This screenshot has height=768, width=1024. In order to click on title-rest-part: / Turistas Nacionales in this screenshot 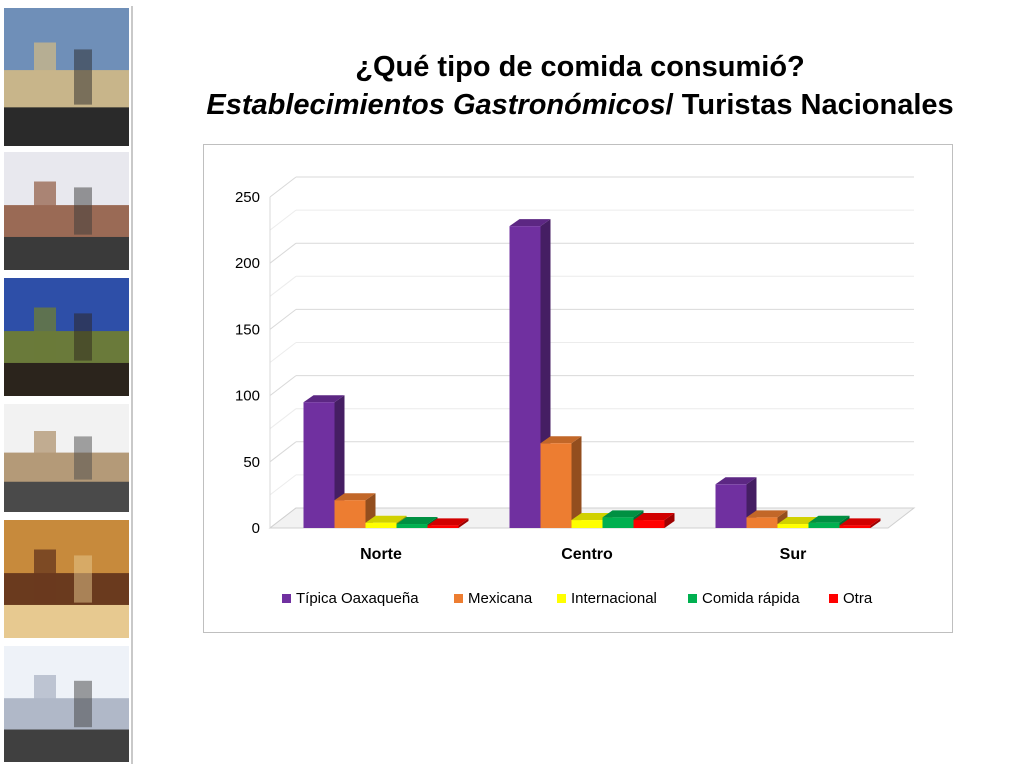, I will do `click(809, 105)`.